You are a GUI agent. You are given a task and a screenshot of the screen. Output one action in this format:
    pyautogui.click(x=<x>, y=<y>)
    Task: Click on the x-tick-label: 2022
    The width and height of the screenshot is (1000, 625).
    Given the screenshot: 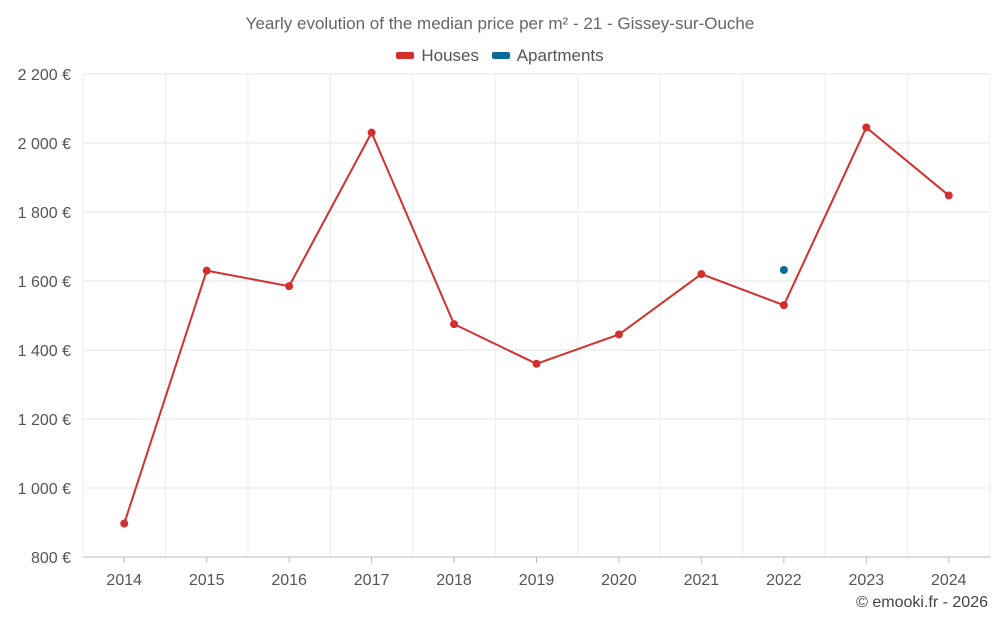 What is the action you would take?
    pyautogui.click(x=784, y=580)
    